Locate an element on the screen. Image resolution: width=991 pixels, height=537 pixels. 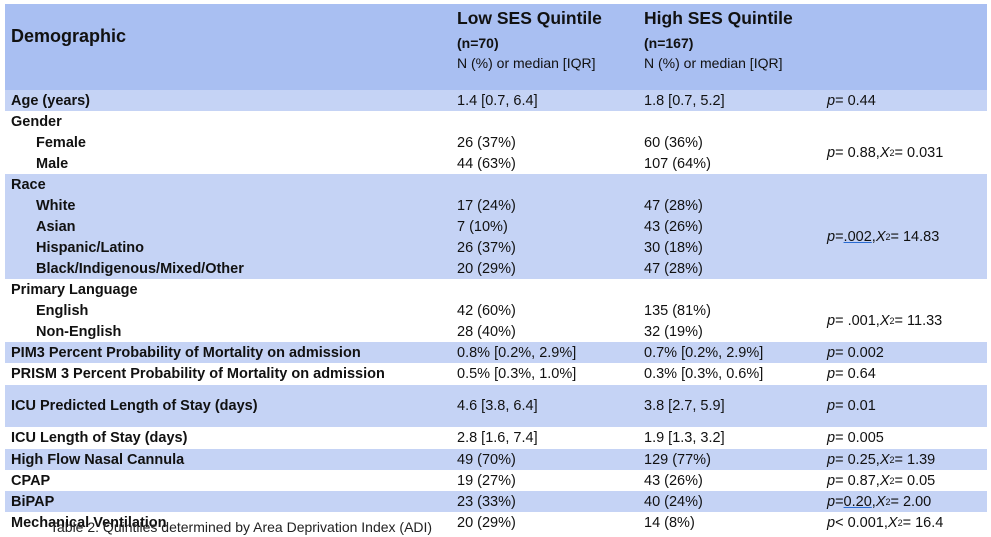
row-gender: Gender is located at coordinates (36, 121).